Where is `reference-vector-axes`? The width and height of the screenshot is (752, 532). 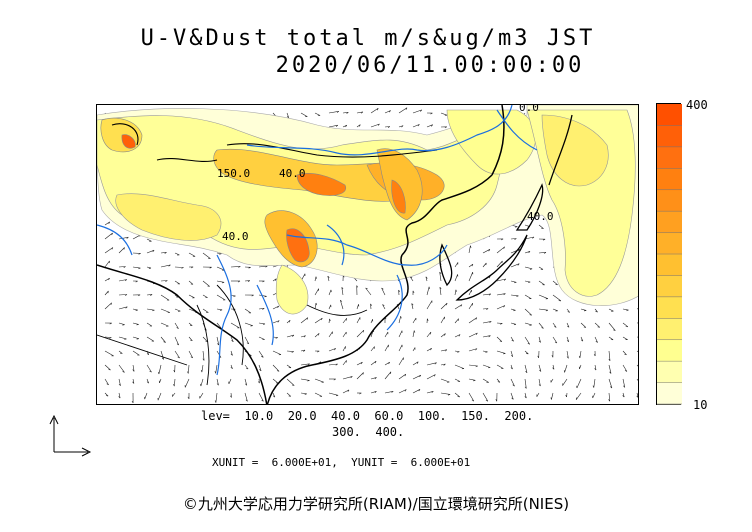
reference-vector-axes is located at coordinates (70, 435).